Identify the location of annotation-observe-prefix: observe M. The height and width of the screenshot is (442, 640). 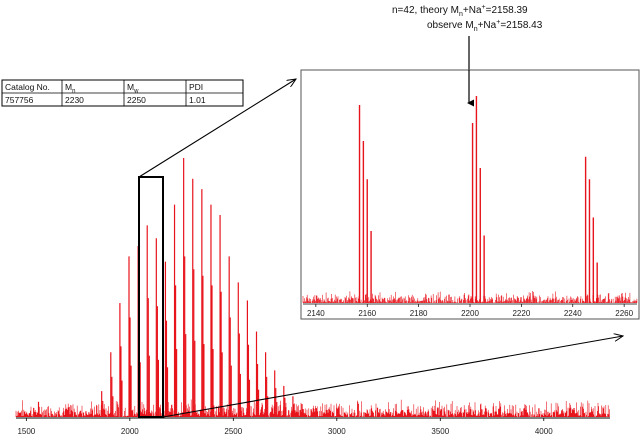
(450, 25).